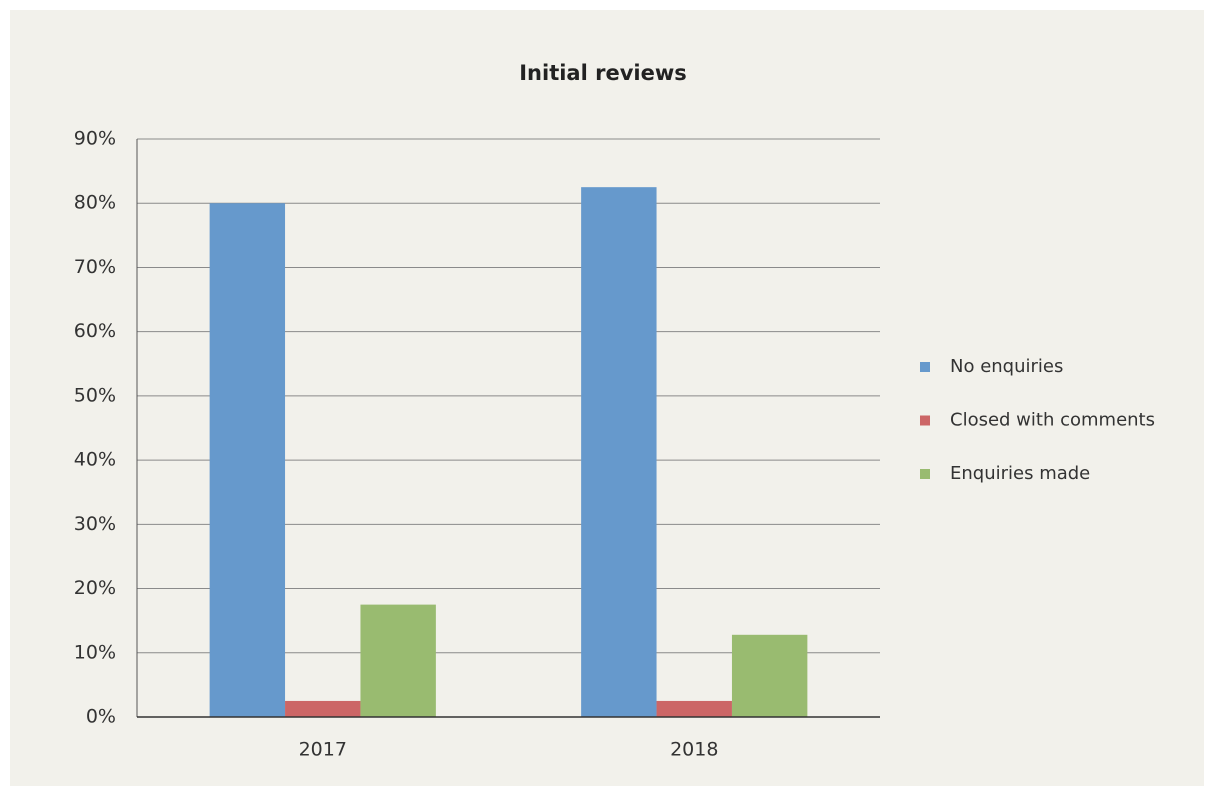 This screenshot has width=1214, height=796. I want to click on chart-title: Initial reviews, so click(603, 73).